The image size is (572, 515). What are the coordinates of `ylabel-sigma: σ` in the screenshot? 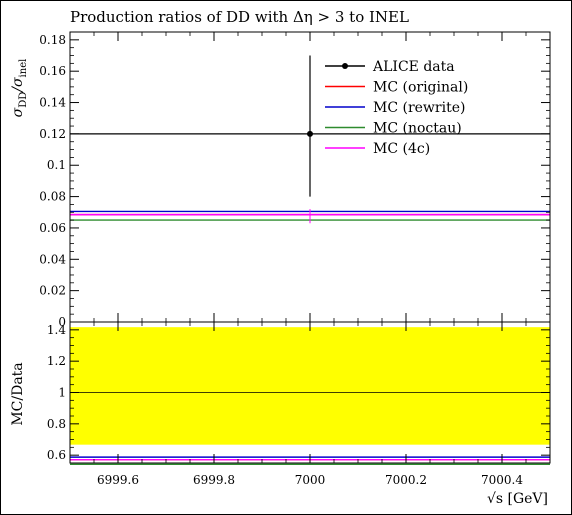 It's located at (18, 112).